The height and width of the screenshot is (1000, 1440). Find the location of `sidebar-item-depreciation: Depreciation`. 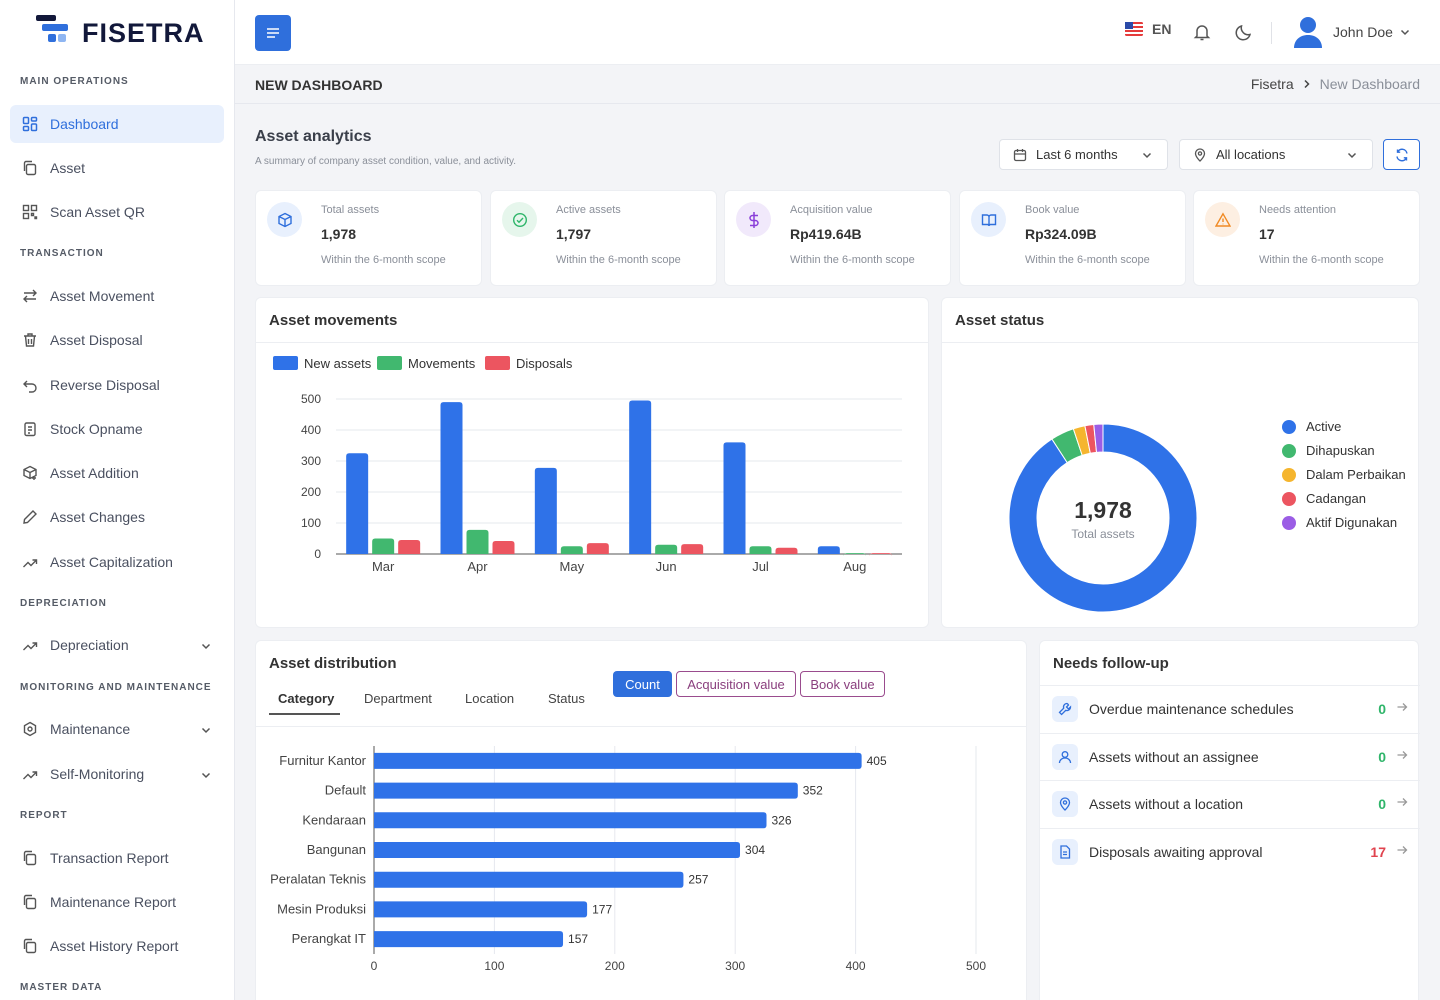

sidebar-item-depreciation: Depreciation is located at coordinates (117, 645).